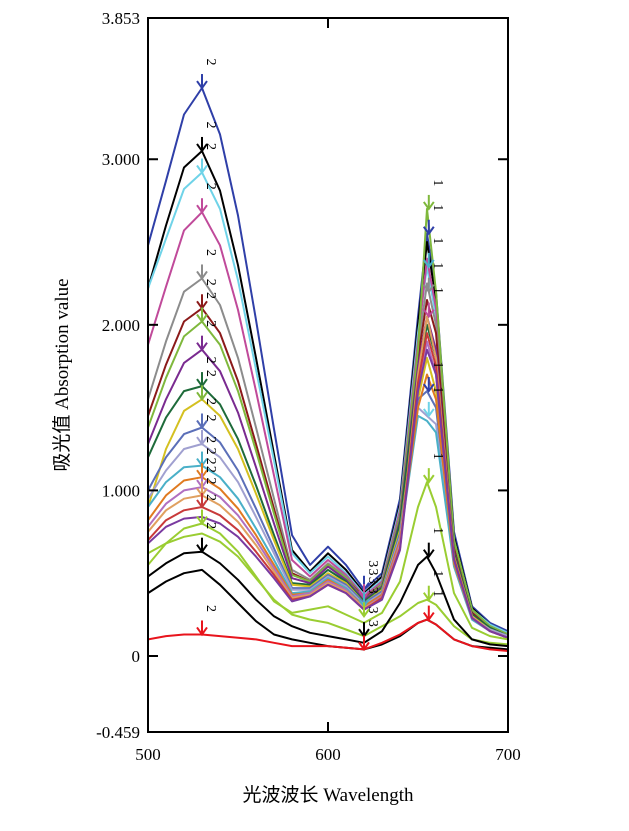 The image size is (629, 831). I want to click on x-tick-label: 700, so click(508, 754).